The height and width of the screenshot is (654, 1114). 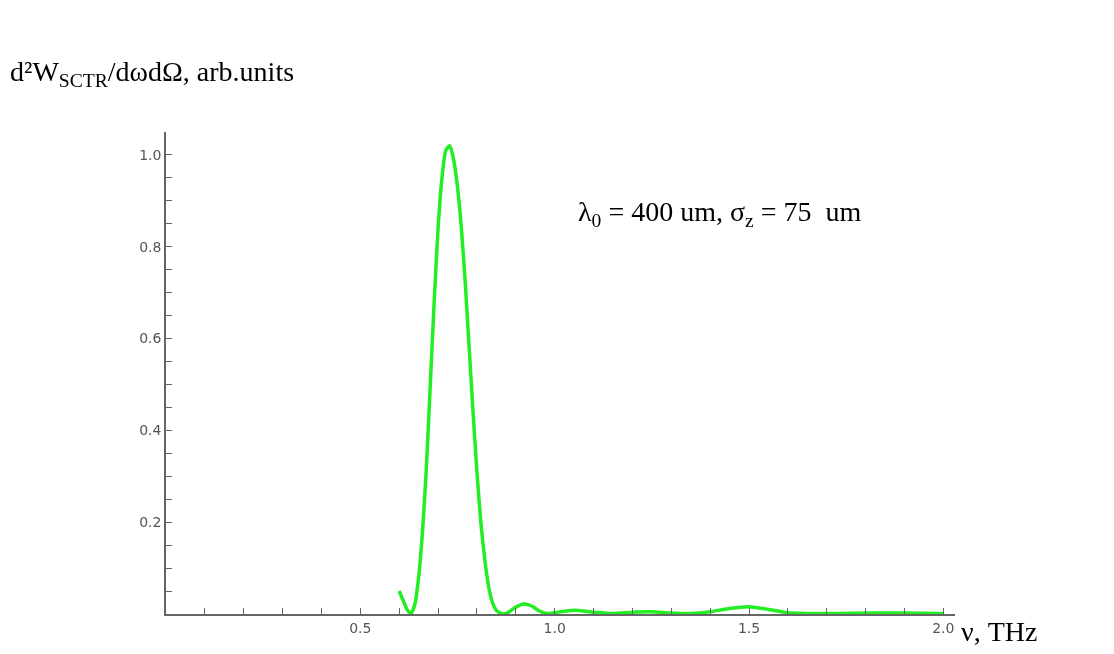 What do you see at coordinates (150, 154) in the screenshot?
I see `y-tick-label: 1.0` at bounding box center [150, 154].